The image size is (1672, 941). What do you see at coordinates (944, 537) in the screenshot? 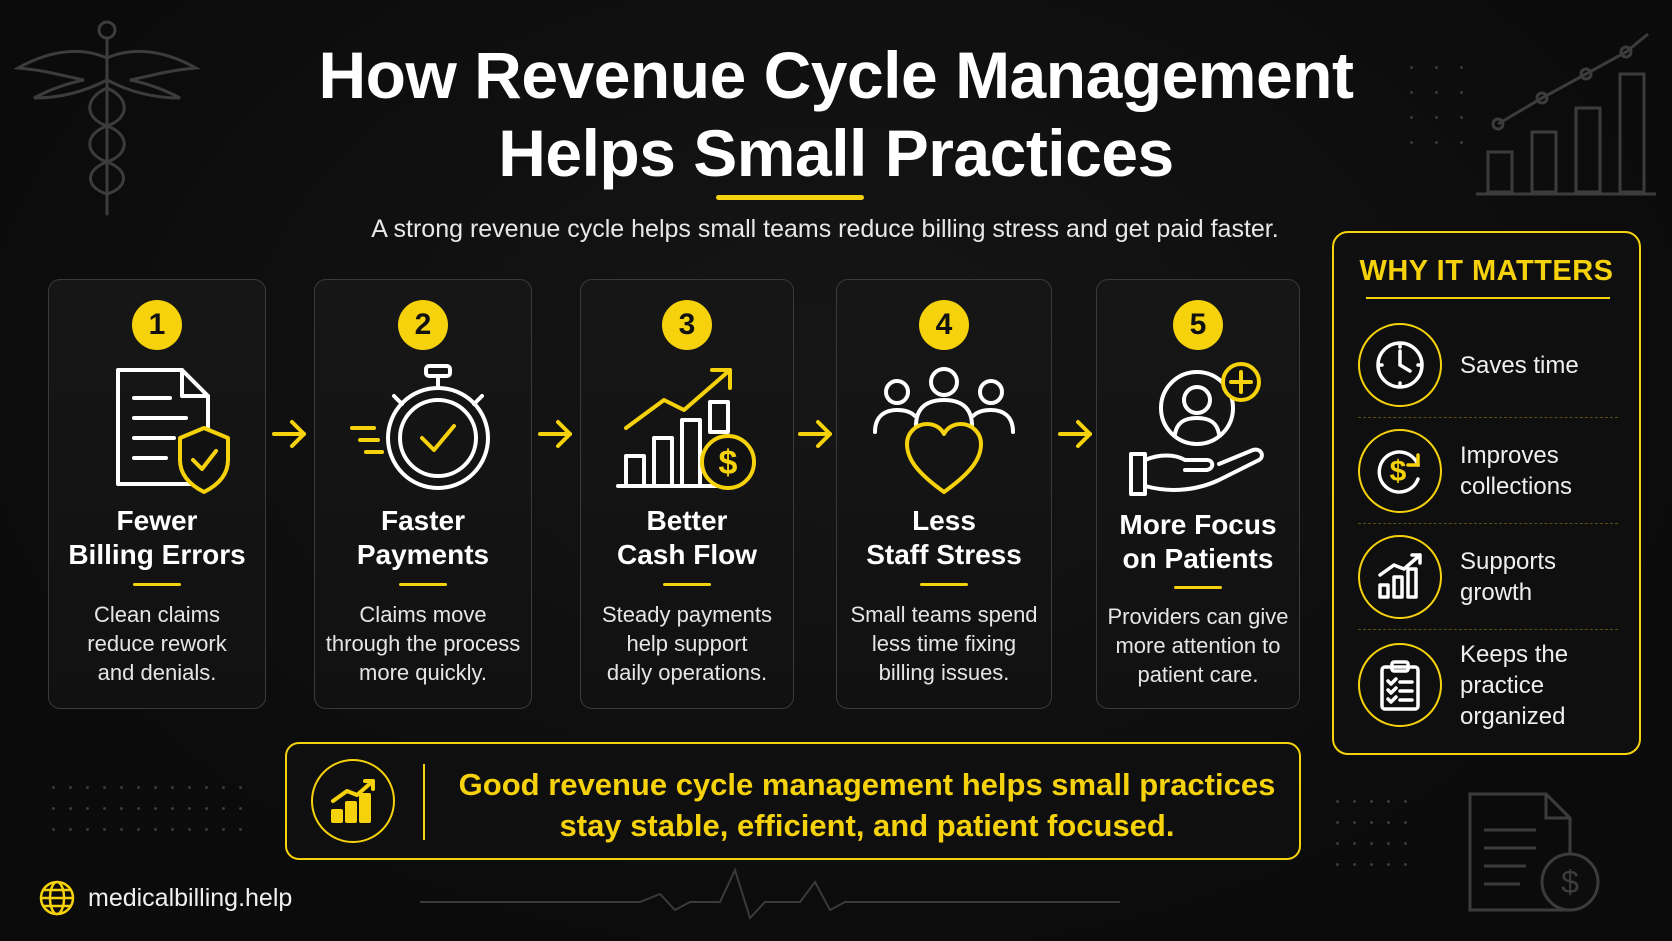
I see `card-title: Less Staff Stress` at bounding box center [944, 537].